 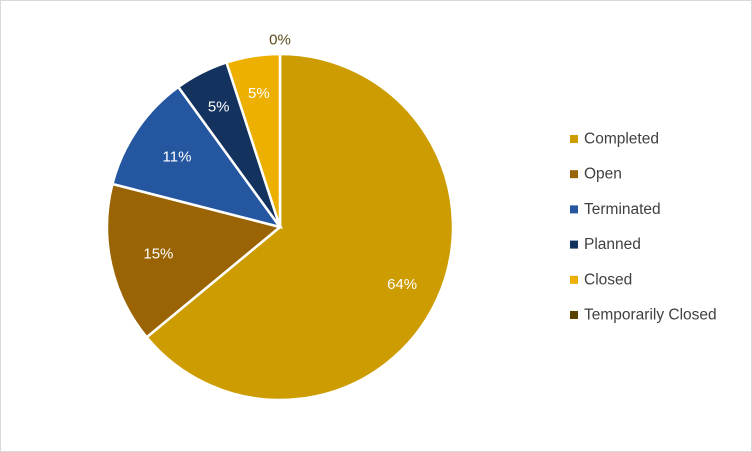 What do you see at coordinates (259, 93) in the screenshot?
I see `data-label-closed: 5%` at bounding box center [259, 93].